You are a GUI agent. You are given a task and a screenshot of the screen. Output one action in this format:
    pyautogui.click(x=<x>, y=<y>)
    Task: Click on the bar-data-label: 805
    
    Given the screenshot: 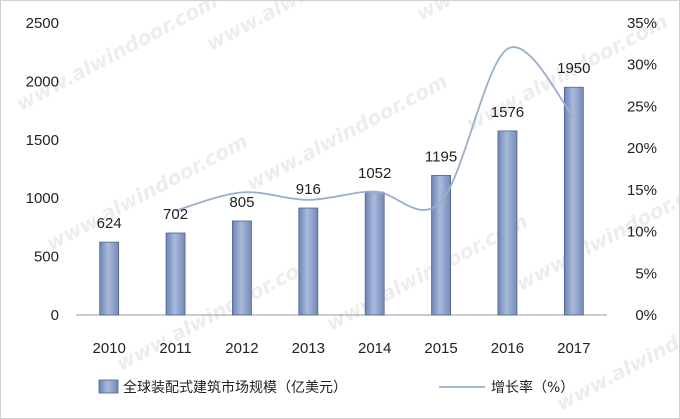 What is the action you would take?
    pyautogui.click(x=241, y=202)
    